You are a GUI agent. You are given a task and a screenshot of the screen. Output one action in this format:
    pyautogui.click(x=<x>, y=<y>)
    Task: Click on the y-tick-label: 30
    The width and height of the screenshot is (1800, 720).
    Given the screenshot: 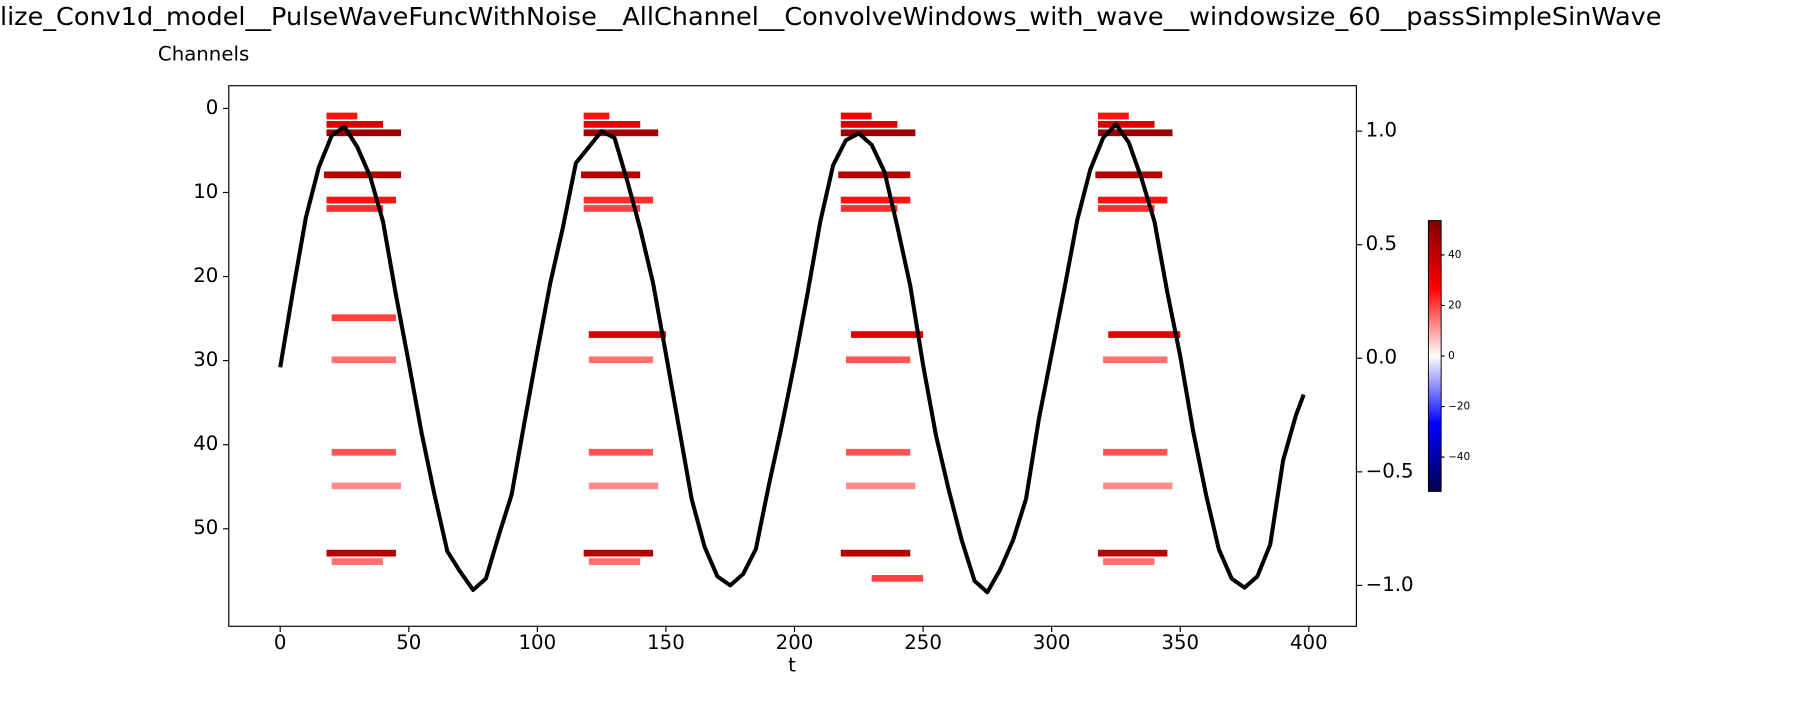 What is the action you would take?
    pyautogui.click(x=205, y=359)
    